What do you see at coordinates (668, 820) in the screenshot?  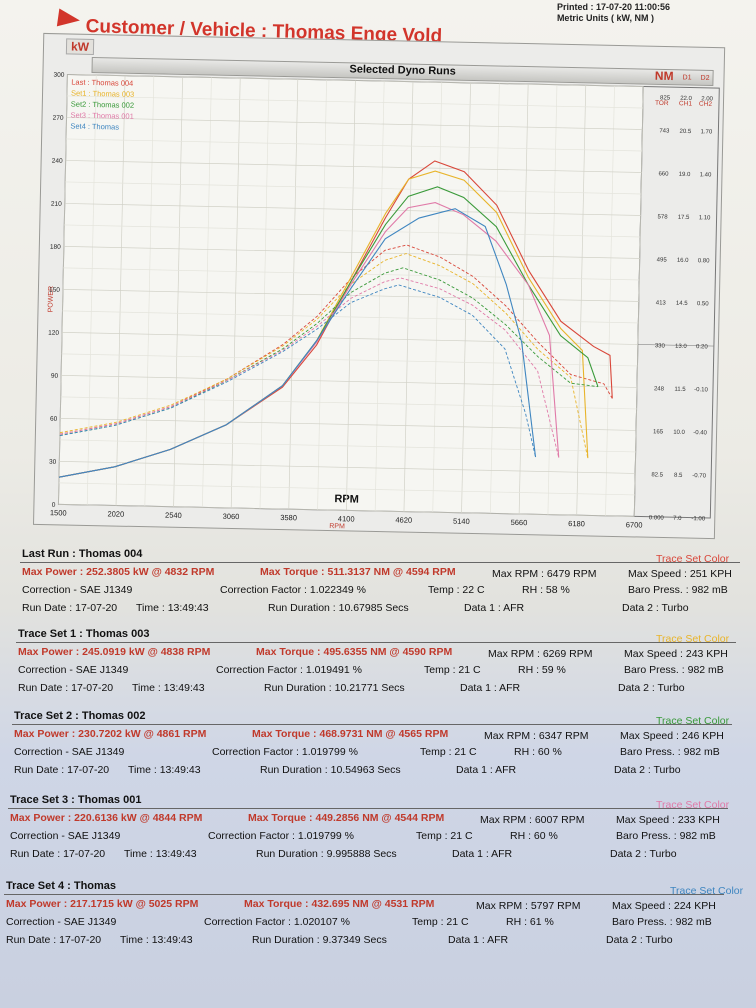 I see `max-speed: Max Speed : 233 KPH` at bounding box center [668, 820].